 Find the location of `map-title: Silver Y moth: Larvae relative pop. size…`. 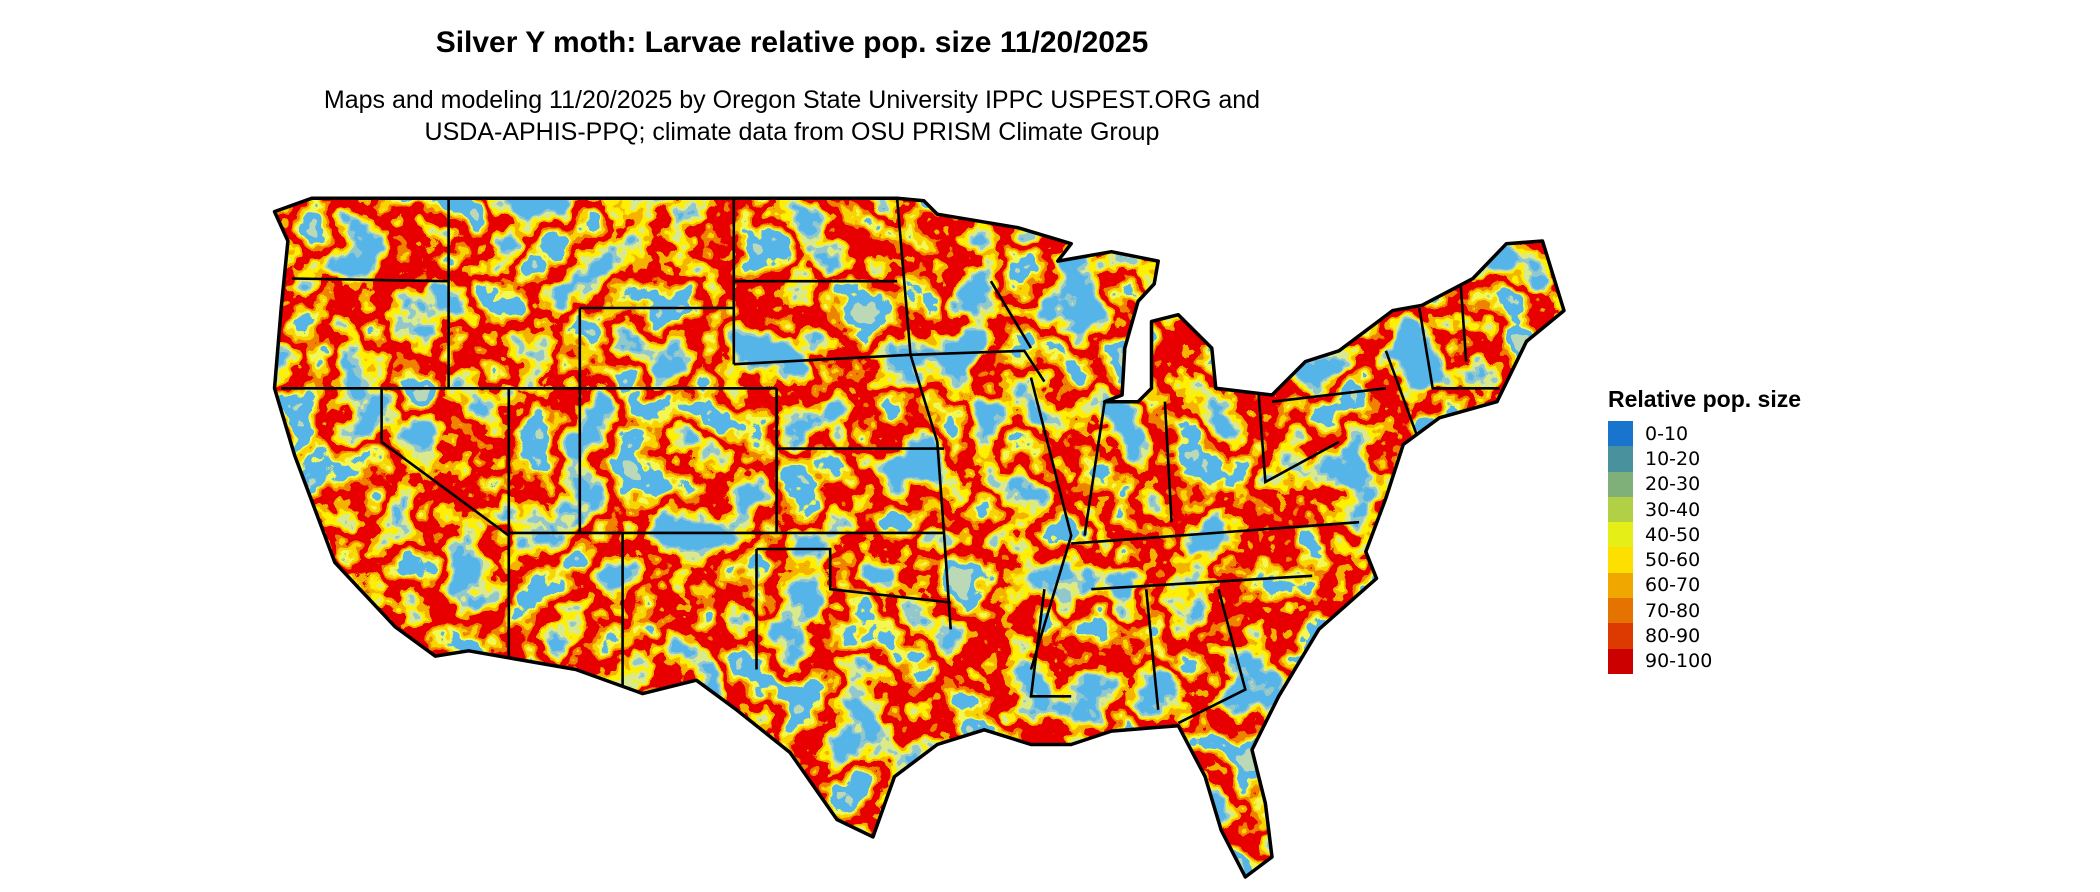

map-title: Silver Y moth: Larvae relative pop. size… is located at coordinates (792, 42).